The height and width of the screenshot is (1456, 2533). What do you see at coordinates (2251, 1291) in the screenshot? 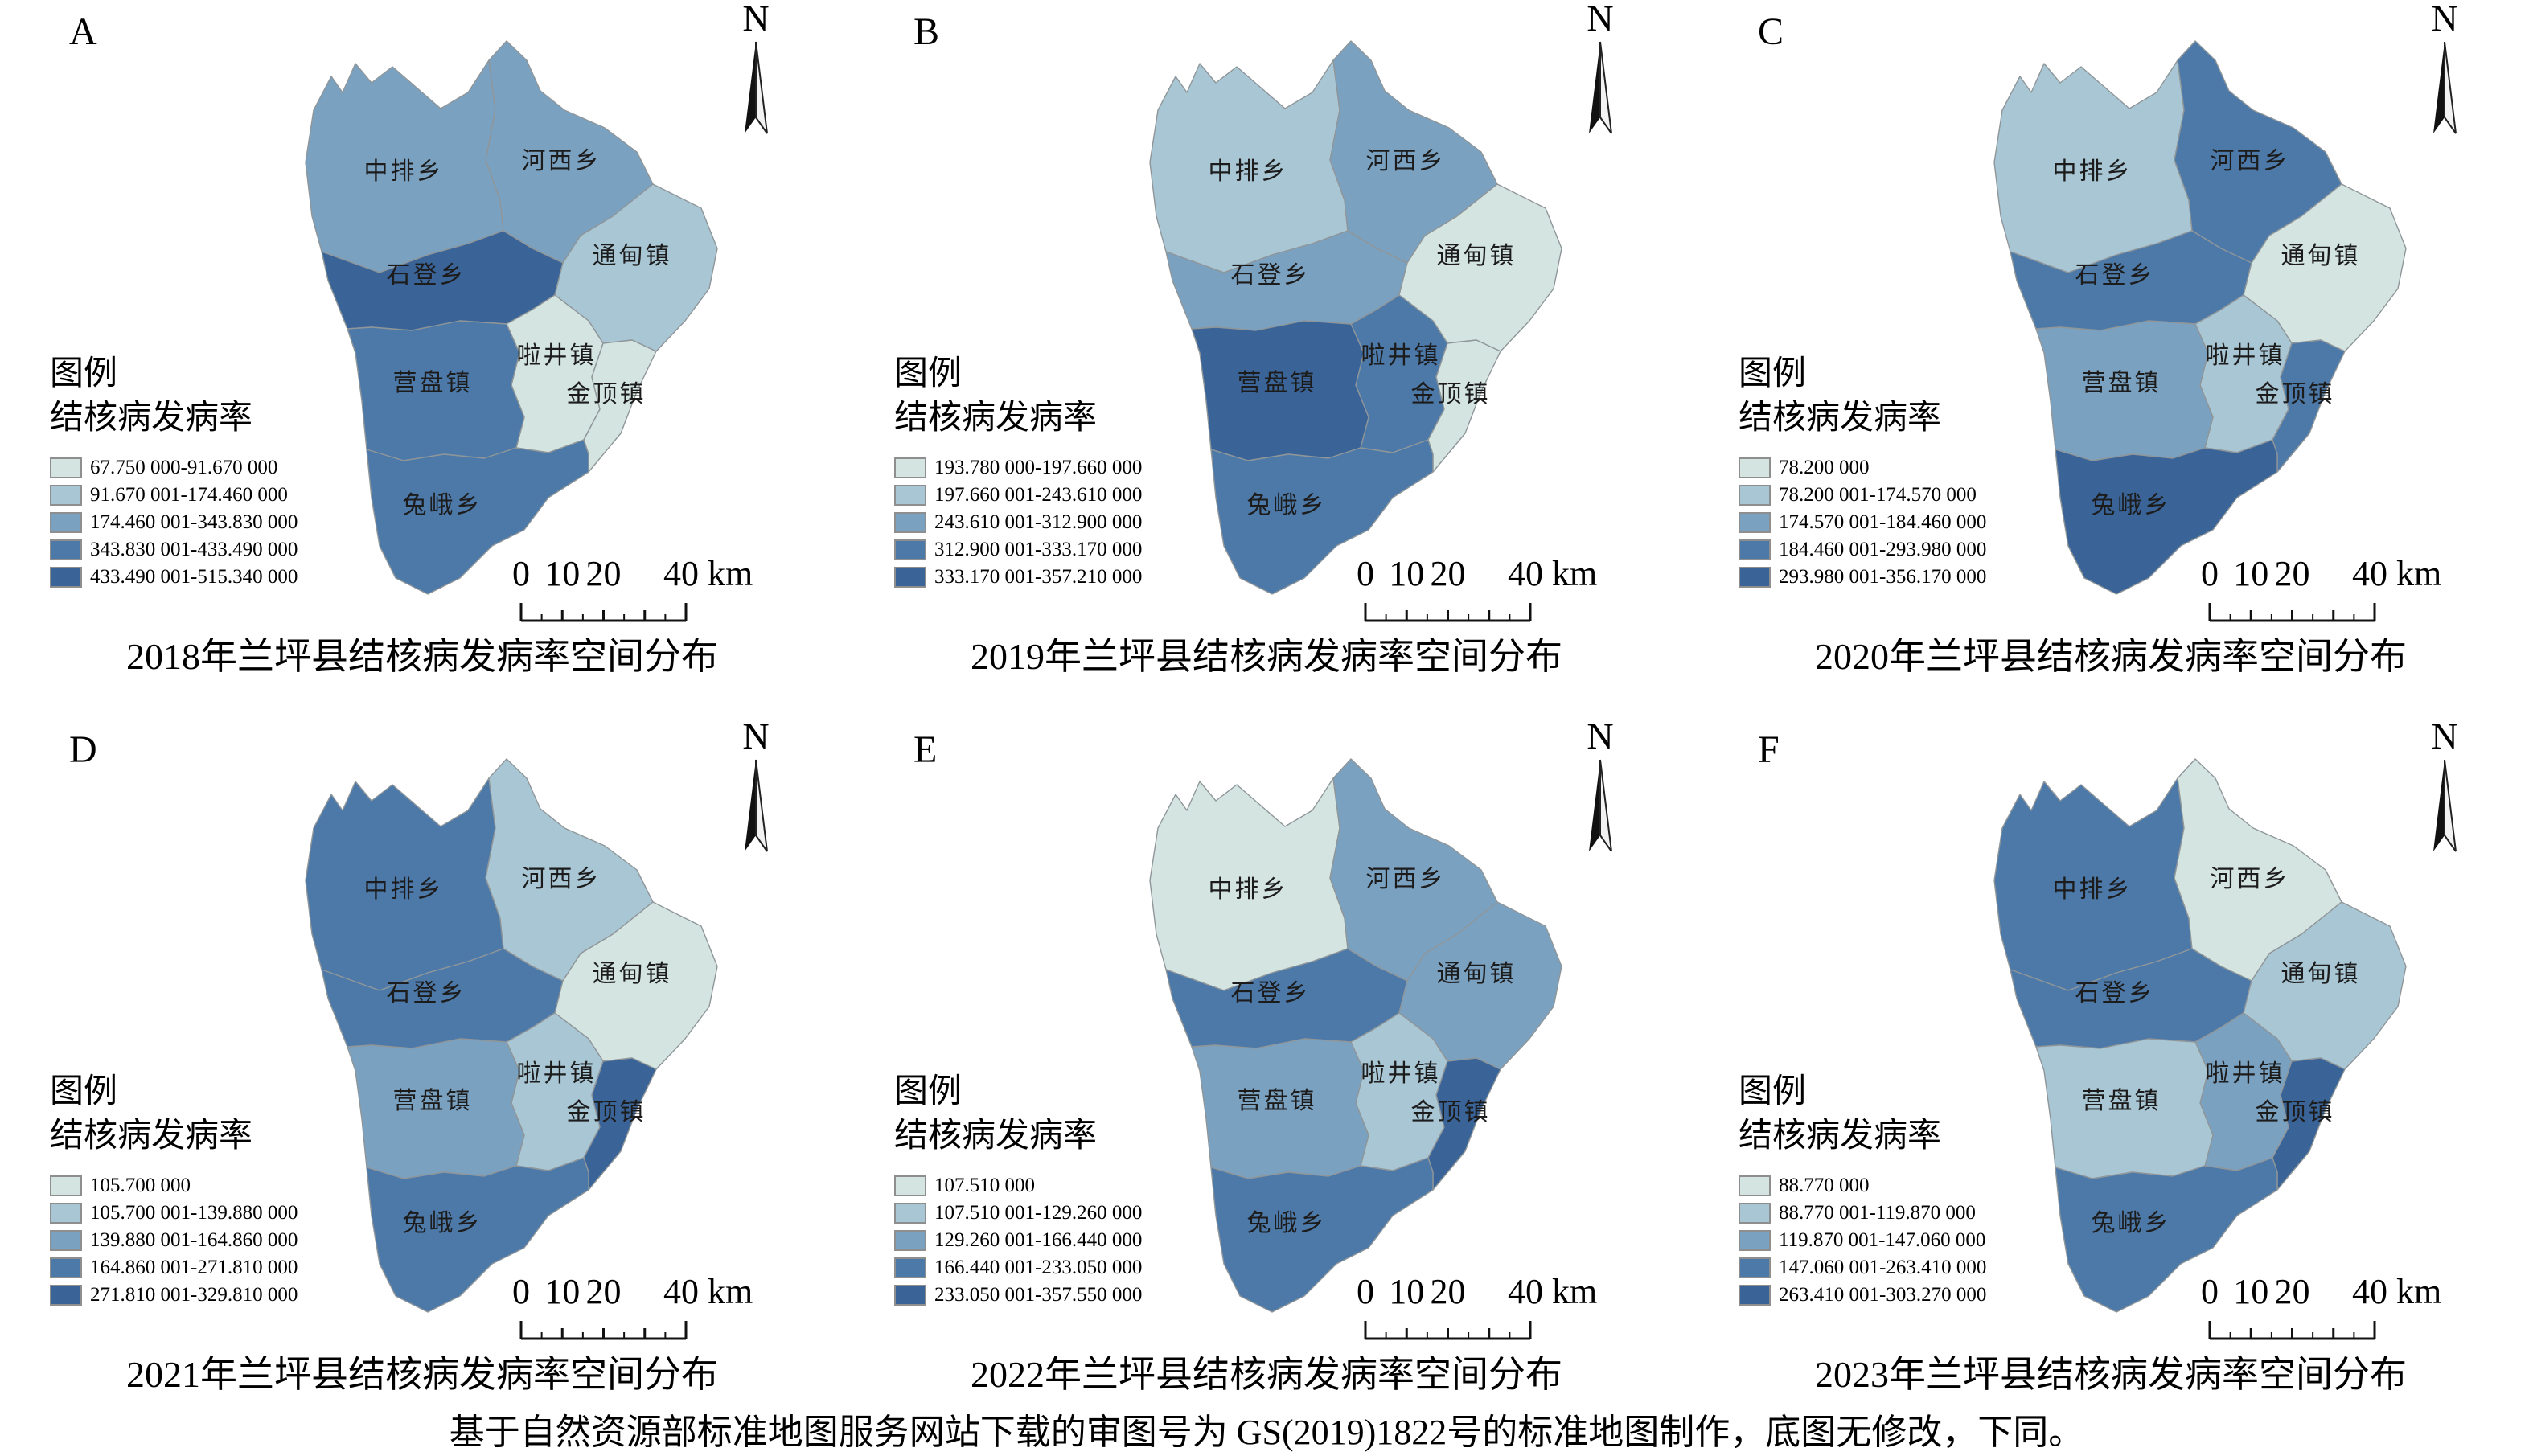
I see `scalebar-label: 10` at bounding box center [2251, 1291].